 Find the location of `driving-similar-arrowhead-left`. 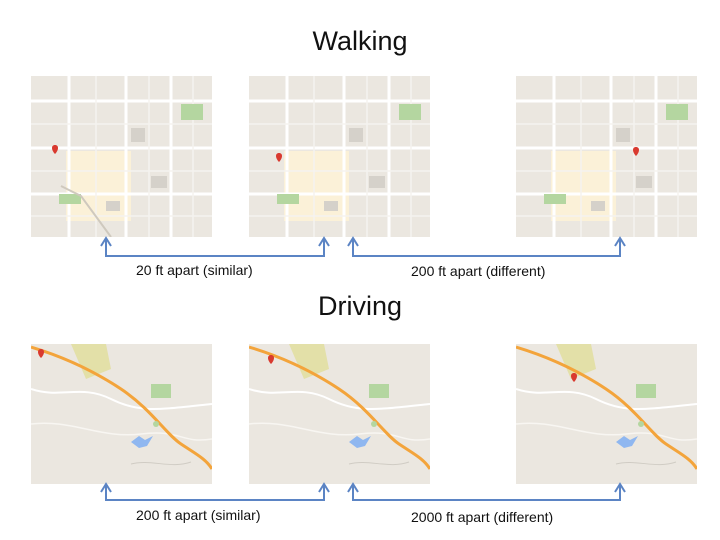

driving-similar-arrowhead-left is located at coordinates (106, 487).